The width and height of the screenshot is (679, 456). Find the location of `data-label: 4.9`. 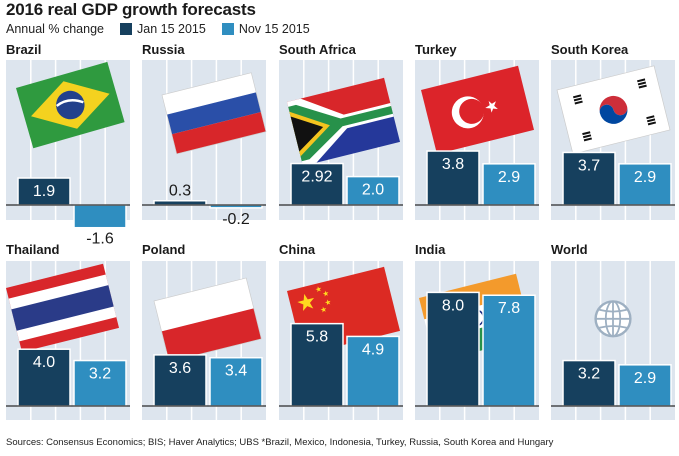

data-label: 4.9 is located at coordinates (373, 349).